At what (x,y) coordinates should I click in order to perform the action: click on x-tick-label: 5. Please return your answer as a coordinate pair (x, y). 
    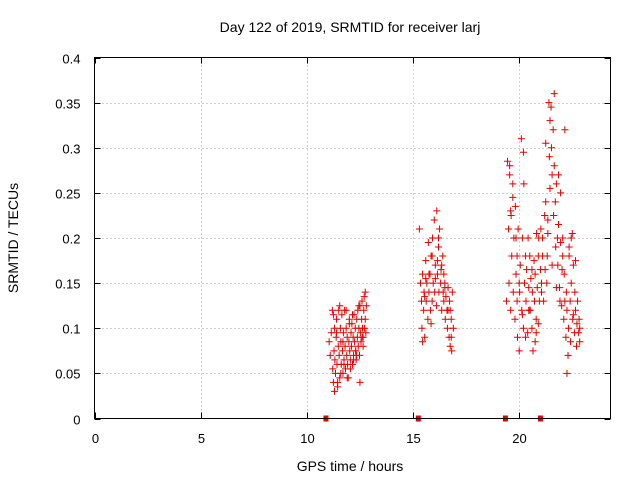
    Looking at the image, I should click on (201, 438).